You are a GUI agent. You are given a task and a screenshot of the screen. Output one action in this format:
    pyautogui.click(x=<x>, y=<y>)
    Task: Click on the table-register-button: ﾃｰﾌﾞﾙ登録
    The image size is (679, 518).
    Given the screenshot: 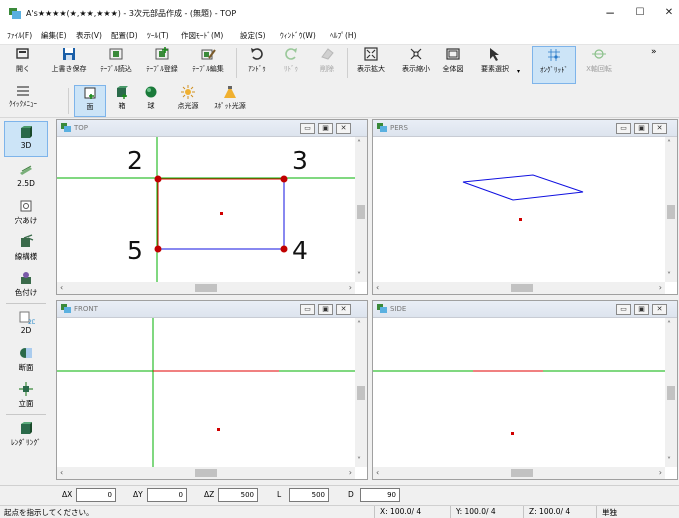 What is the action you would take?
    pyautogui.click(x=162, y=65)
    